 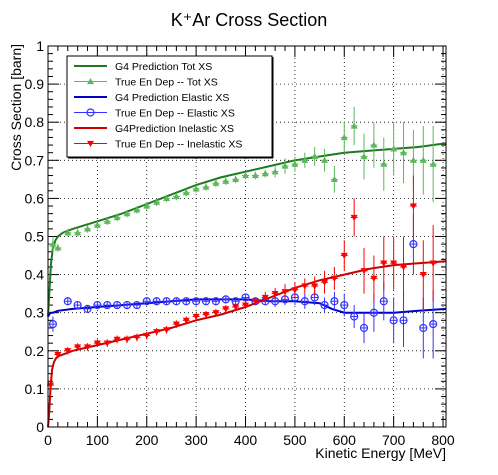 I want to click on legend-label: G4 Prediction Tot XS, so click(x=163, y=67).